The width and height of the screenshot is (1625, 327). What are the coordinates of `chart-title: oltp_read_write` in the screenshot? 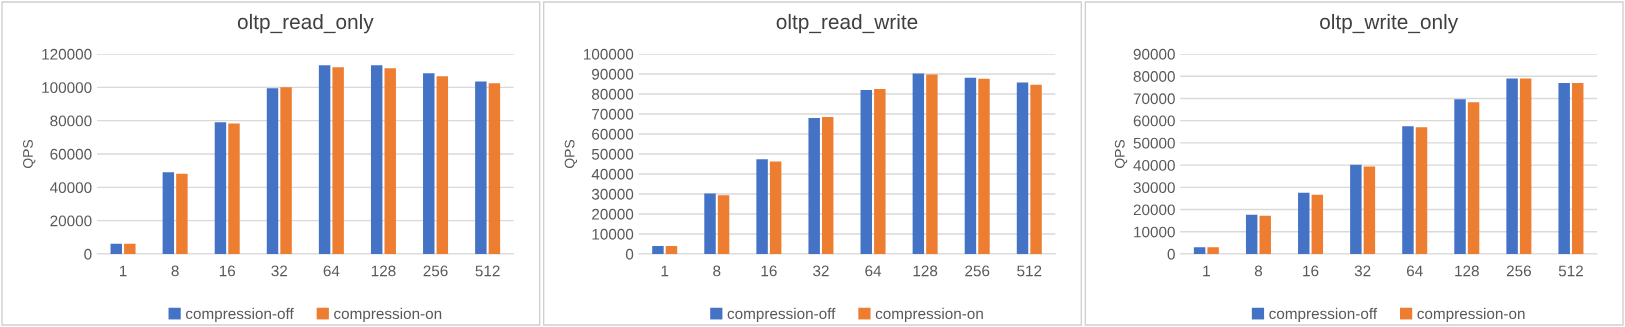 It's located at (847, 23).